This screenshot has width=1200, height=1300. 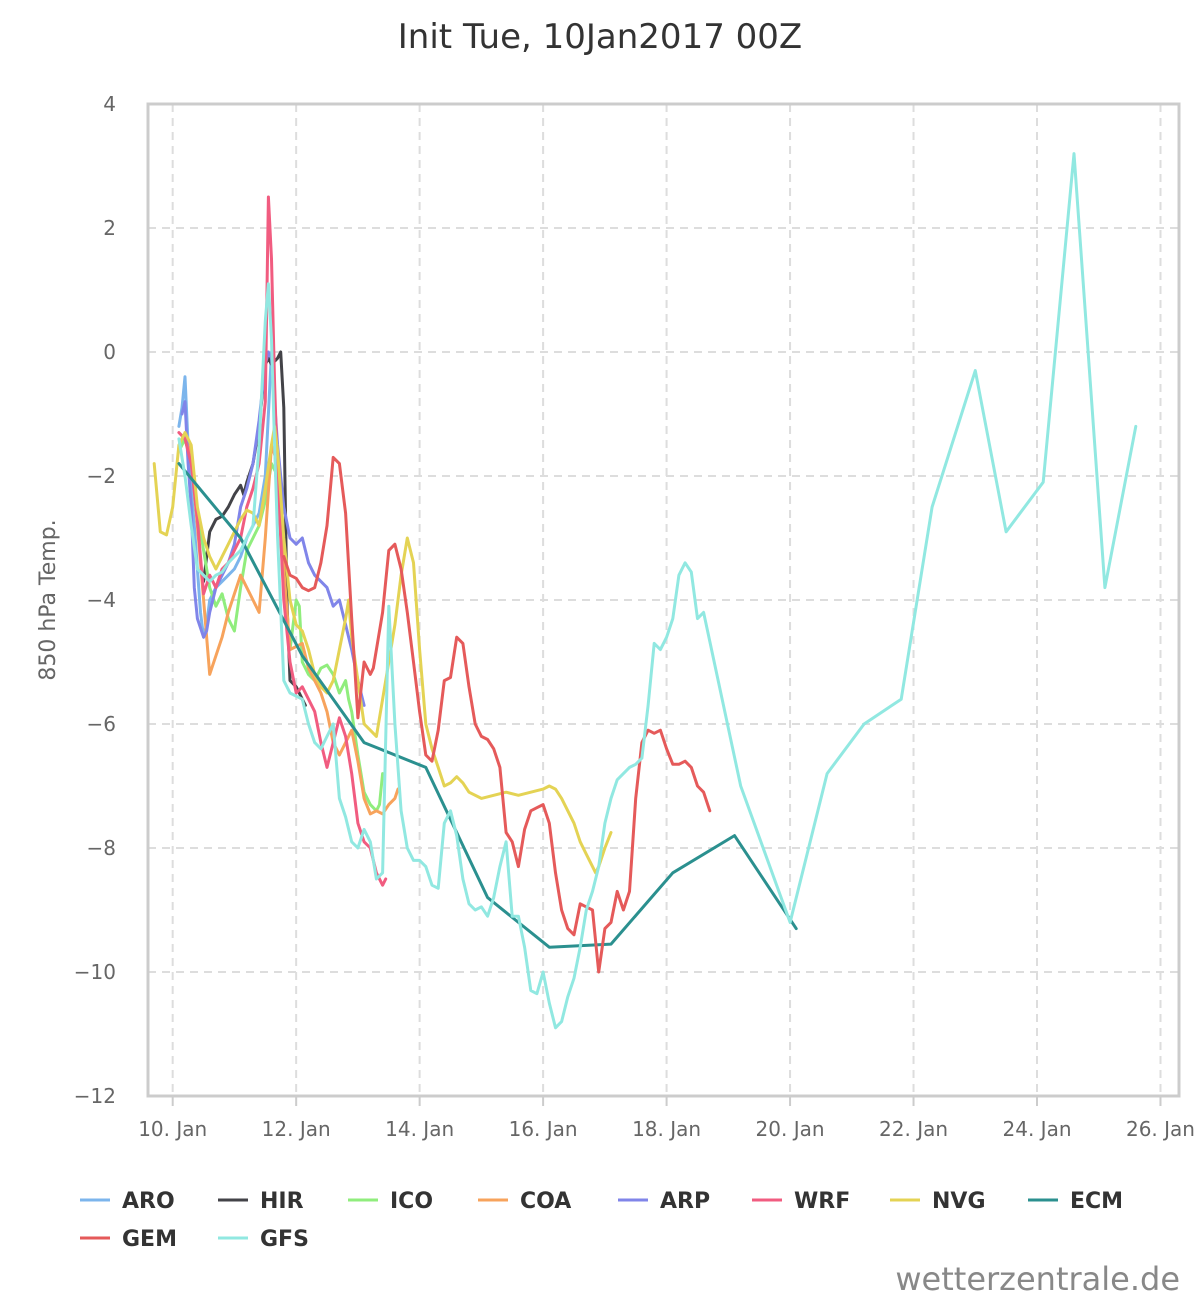 I want to click on x-tick-label: 20. Jan, so click(x=790, y=1129).